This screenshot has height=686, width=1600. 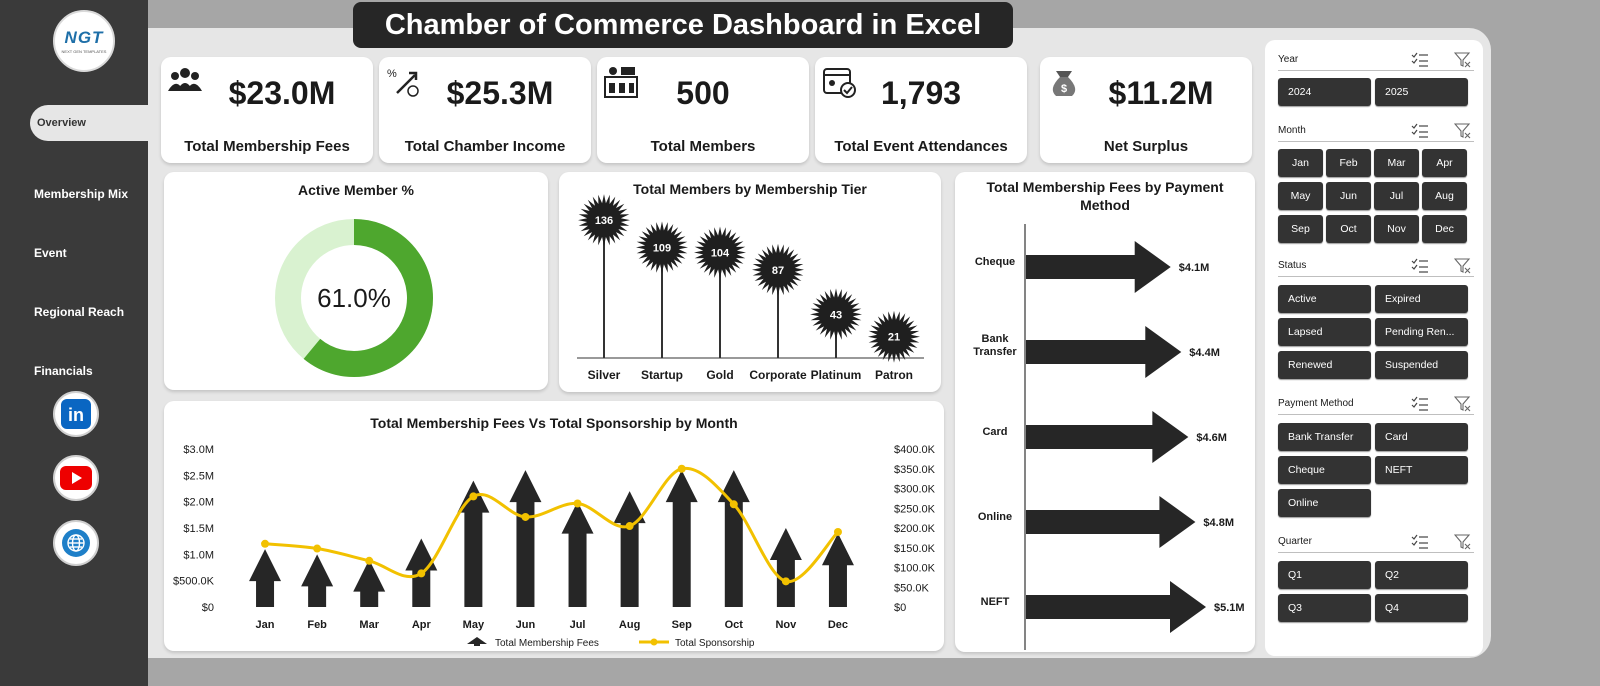 I want to click on nav-item-overview: Overview, so click(x=89, y=123).